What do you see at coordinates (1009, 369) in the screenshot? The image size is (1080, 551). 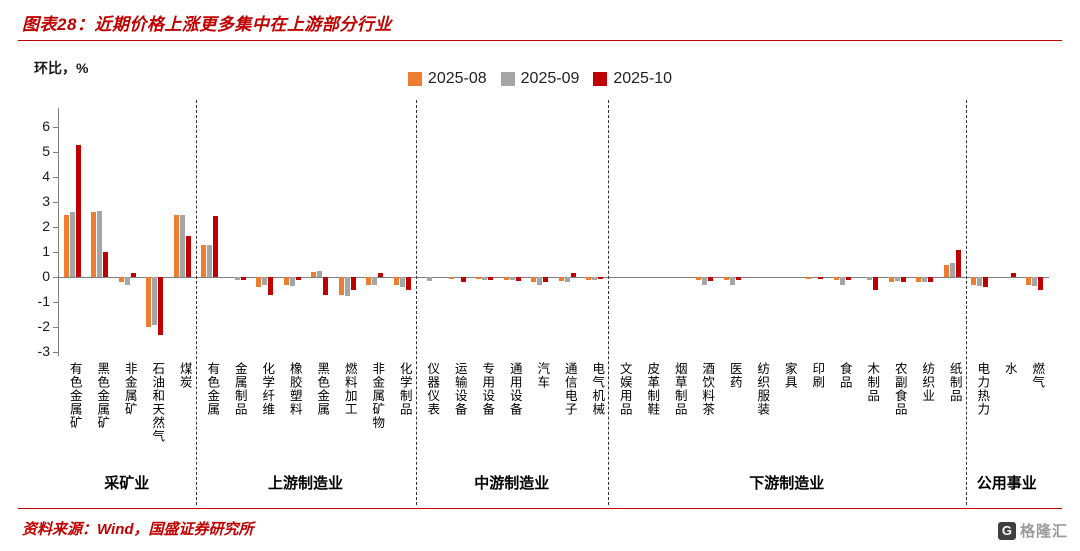 I see `x-axis-category-label: 水` at bounding box center [1009, 369].